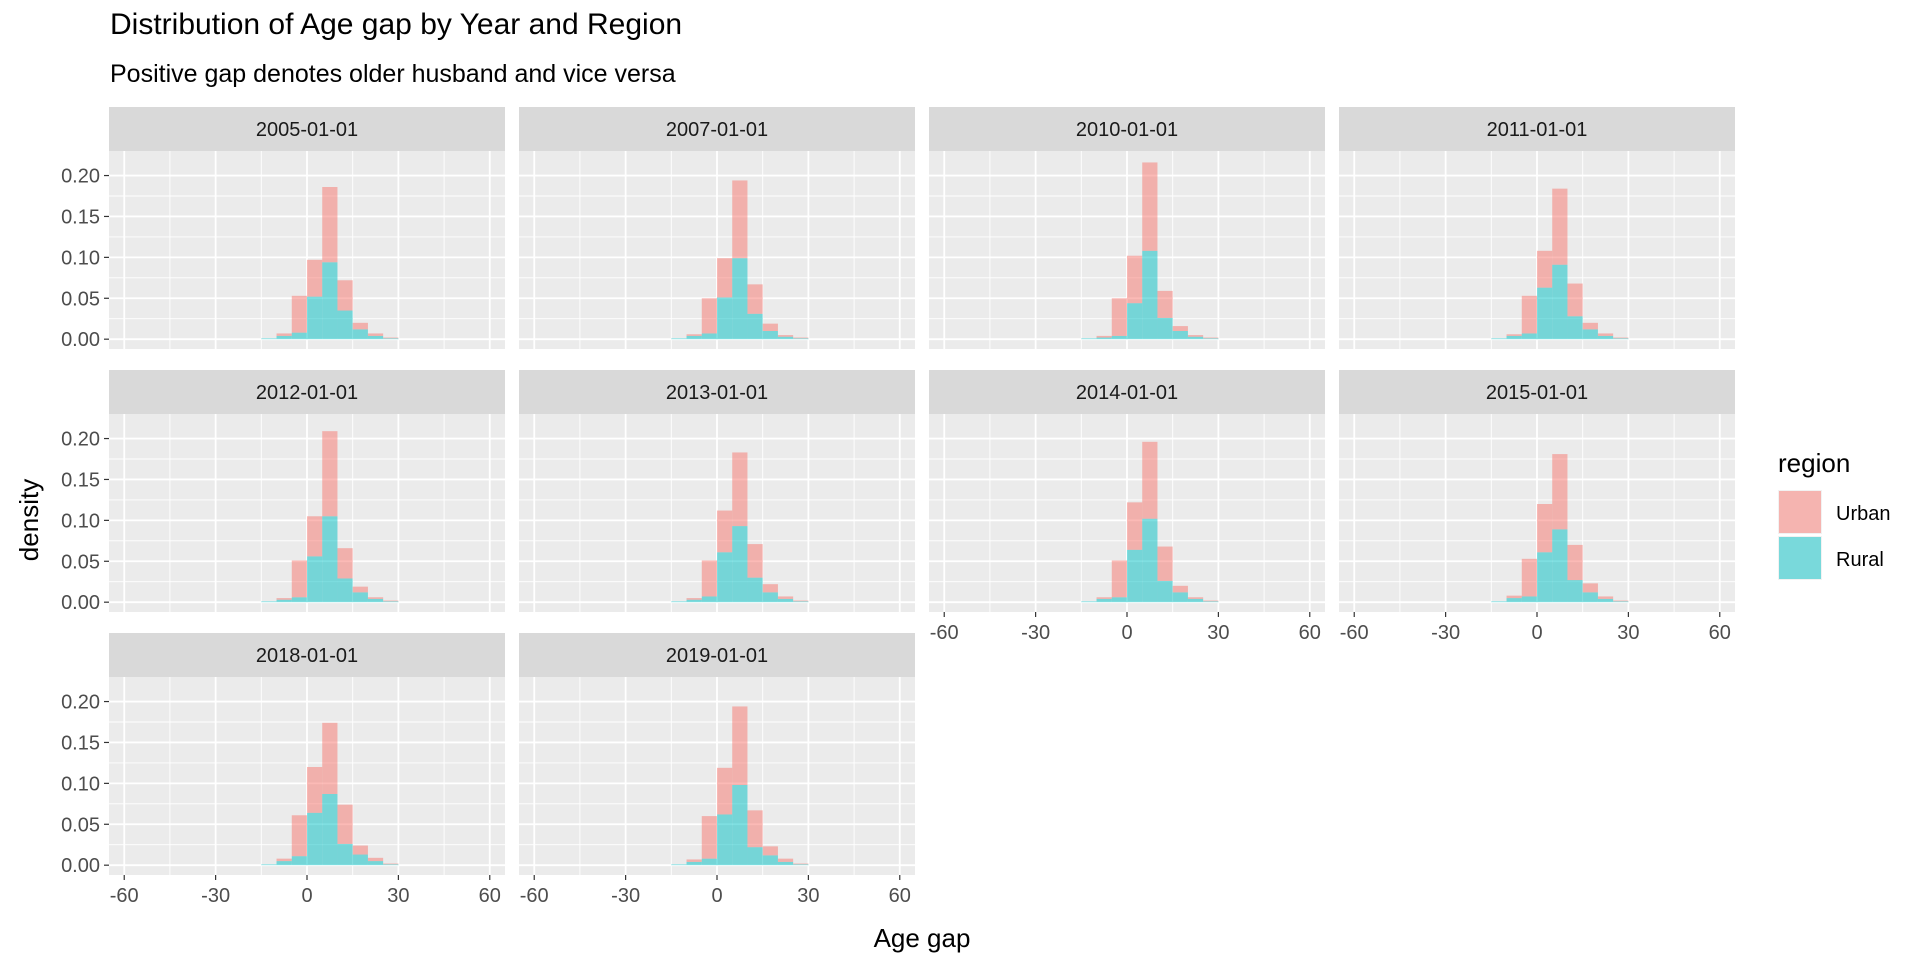  I want to click on legend-label-rural: Rural, so click(1860, 560).